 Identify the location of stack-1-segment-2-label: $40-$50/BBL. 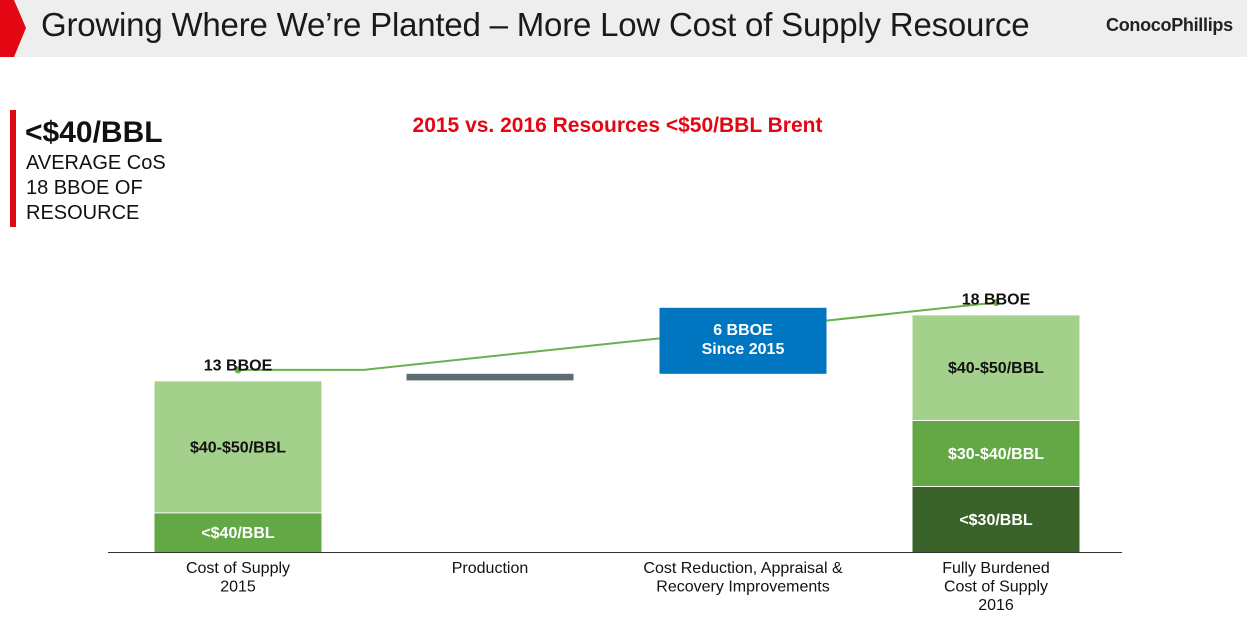
(996, 368).